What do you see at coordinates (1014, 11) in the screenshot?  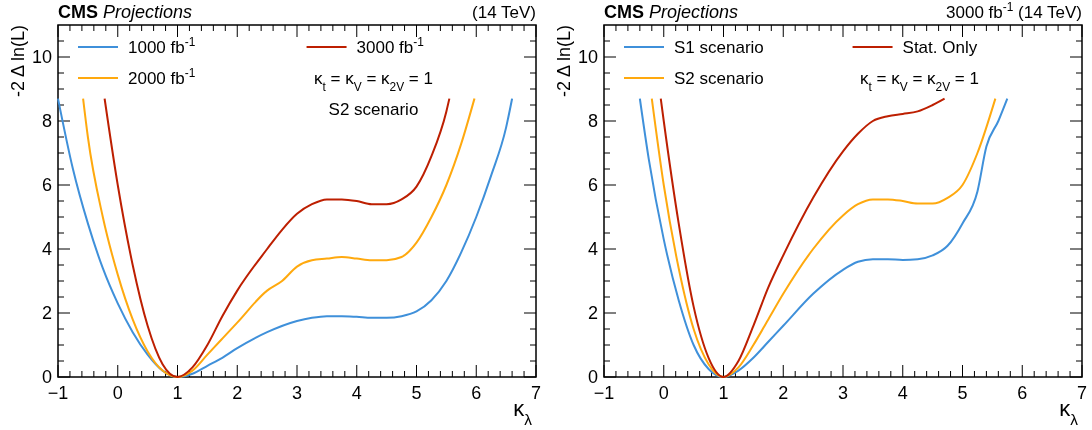 I see `chart-subtitle: 3000 fb$^{-1}$ (14 TeV)` at bounding box center [1014, 11].